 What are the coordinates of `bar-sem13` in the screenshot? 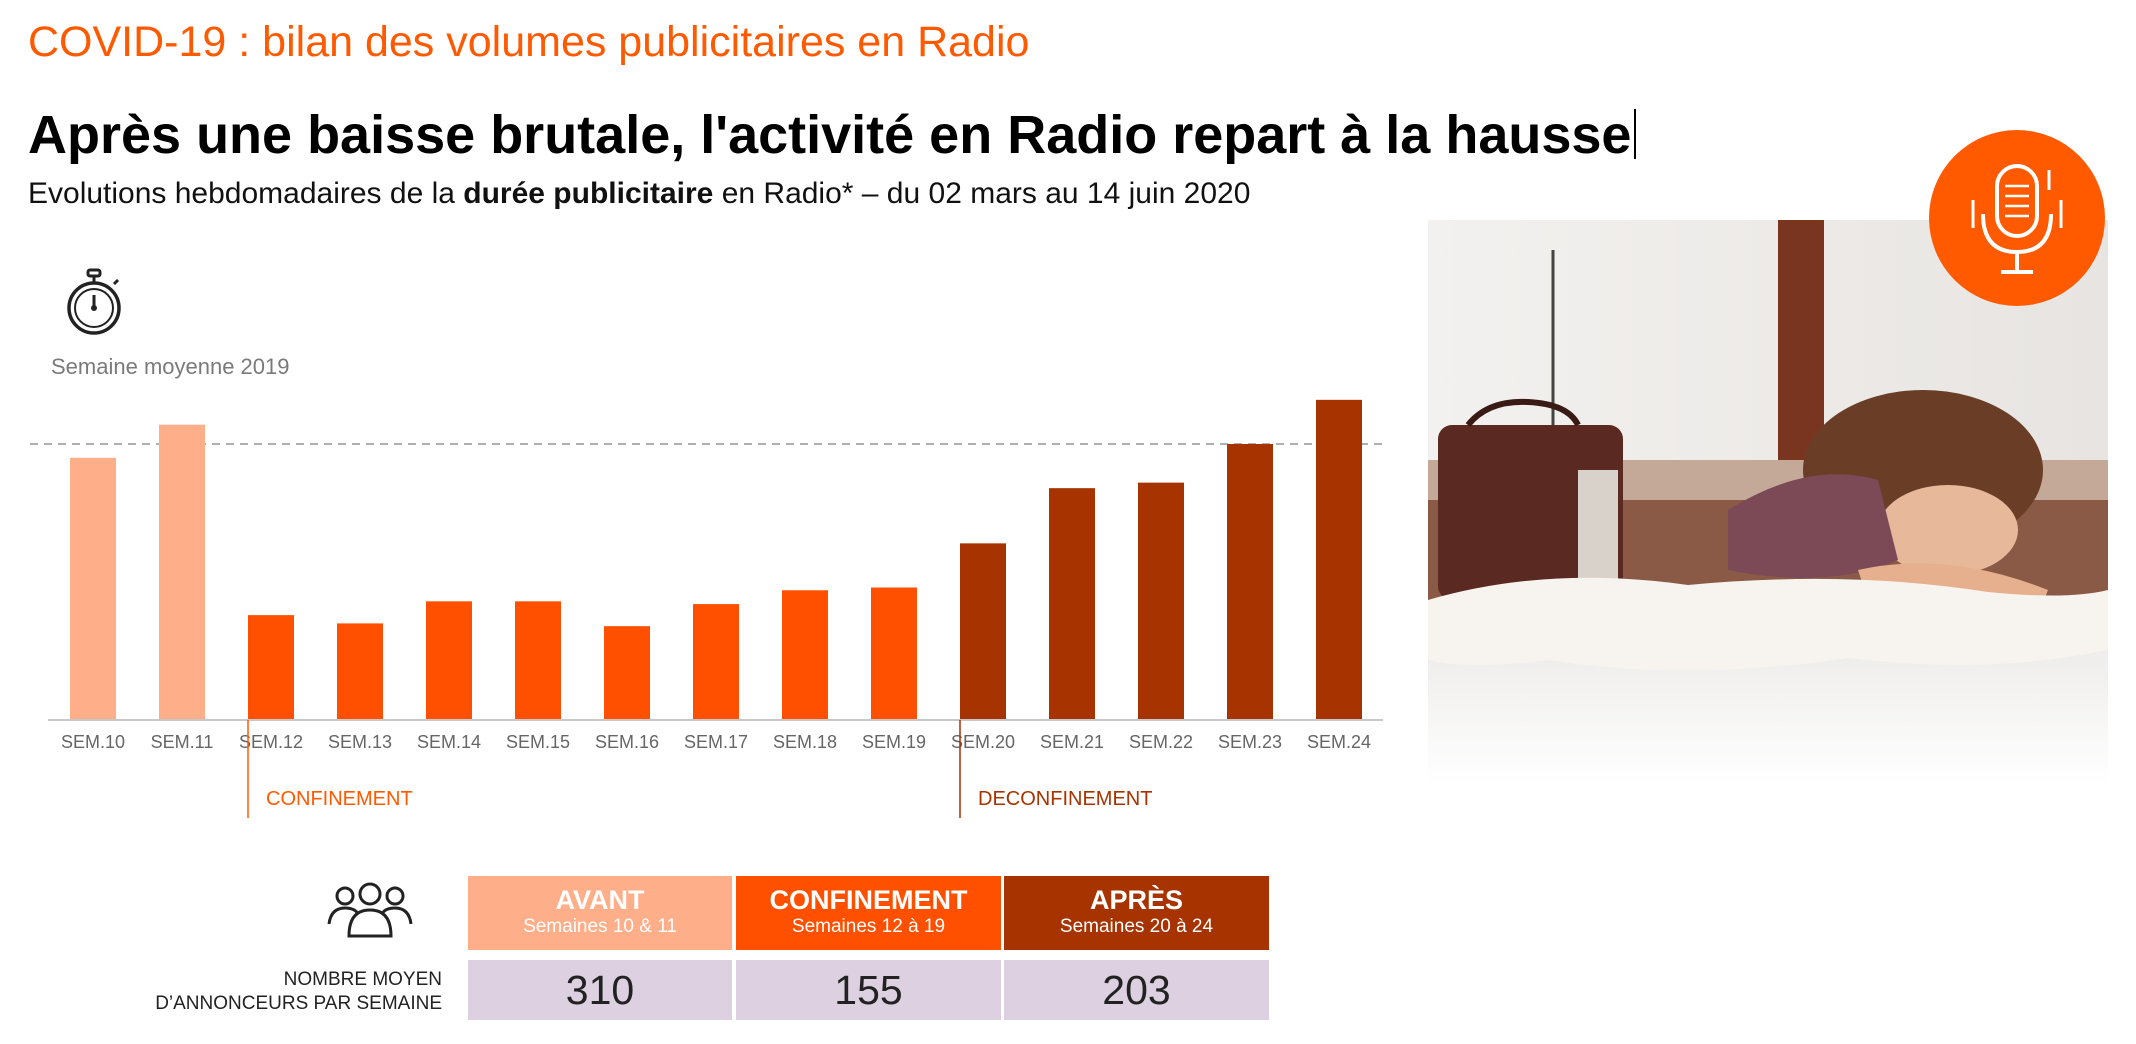 It's located at (360, 671).